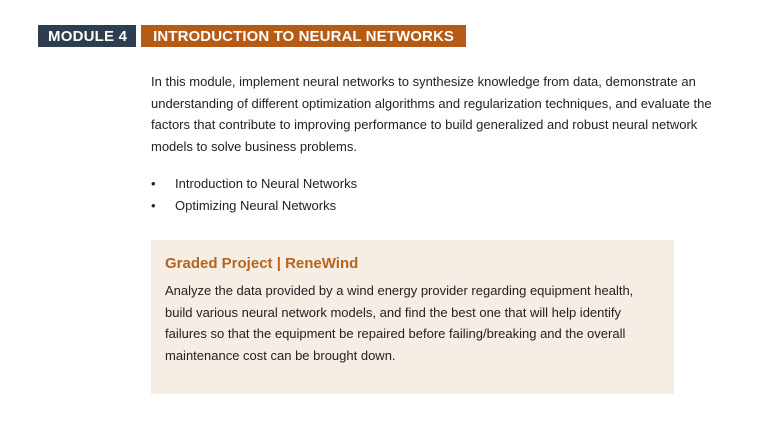 The width and height of the screenshot is (757, 430). What do you see at coordinates (266, 183) in the screenshot?
I see `topic-label: Introduction to Neural Networks` at bounding box center [266, 183].